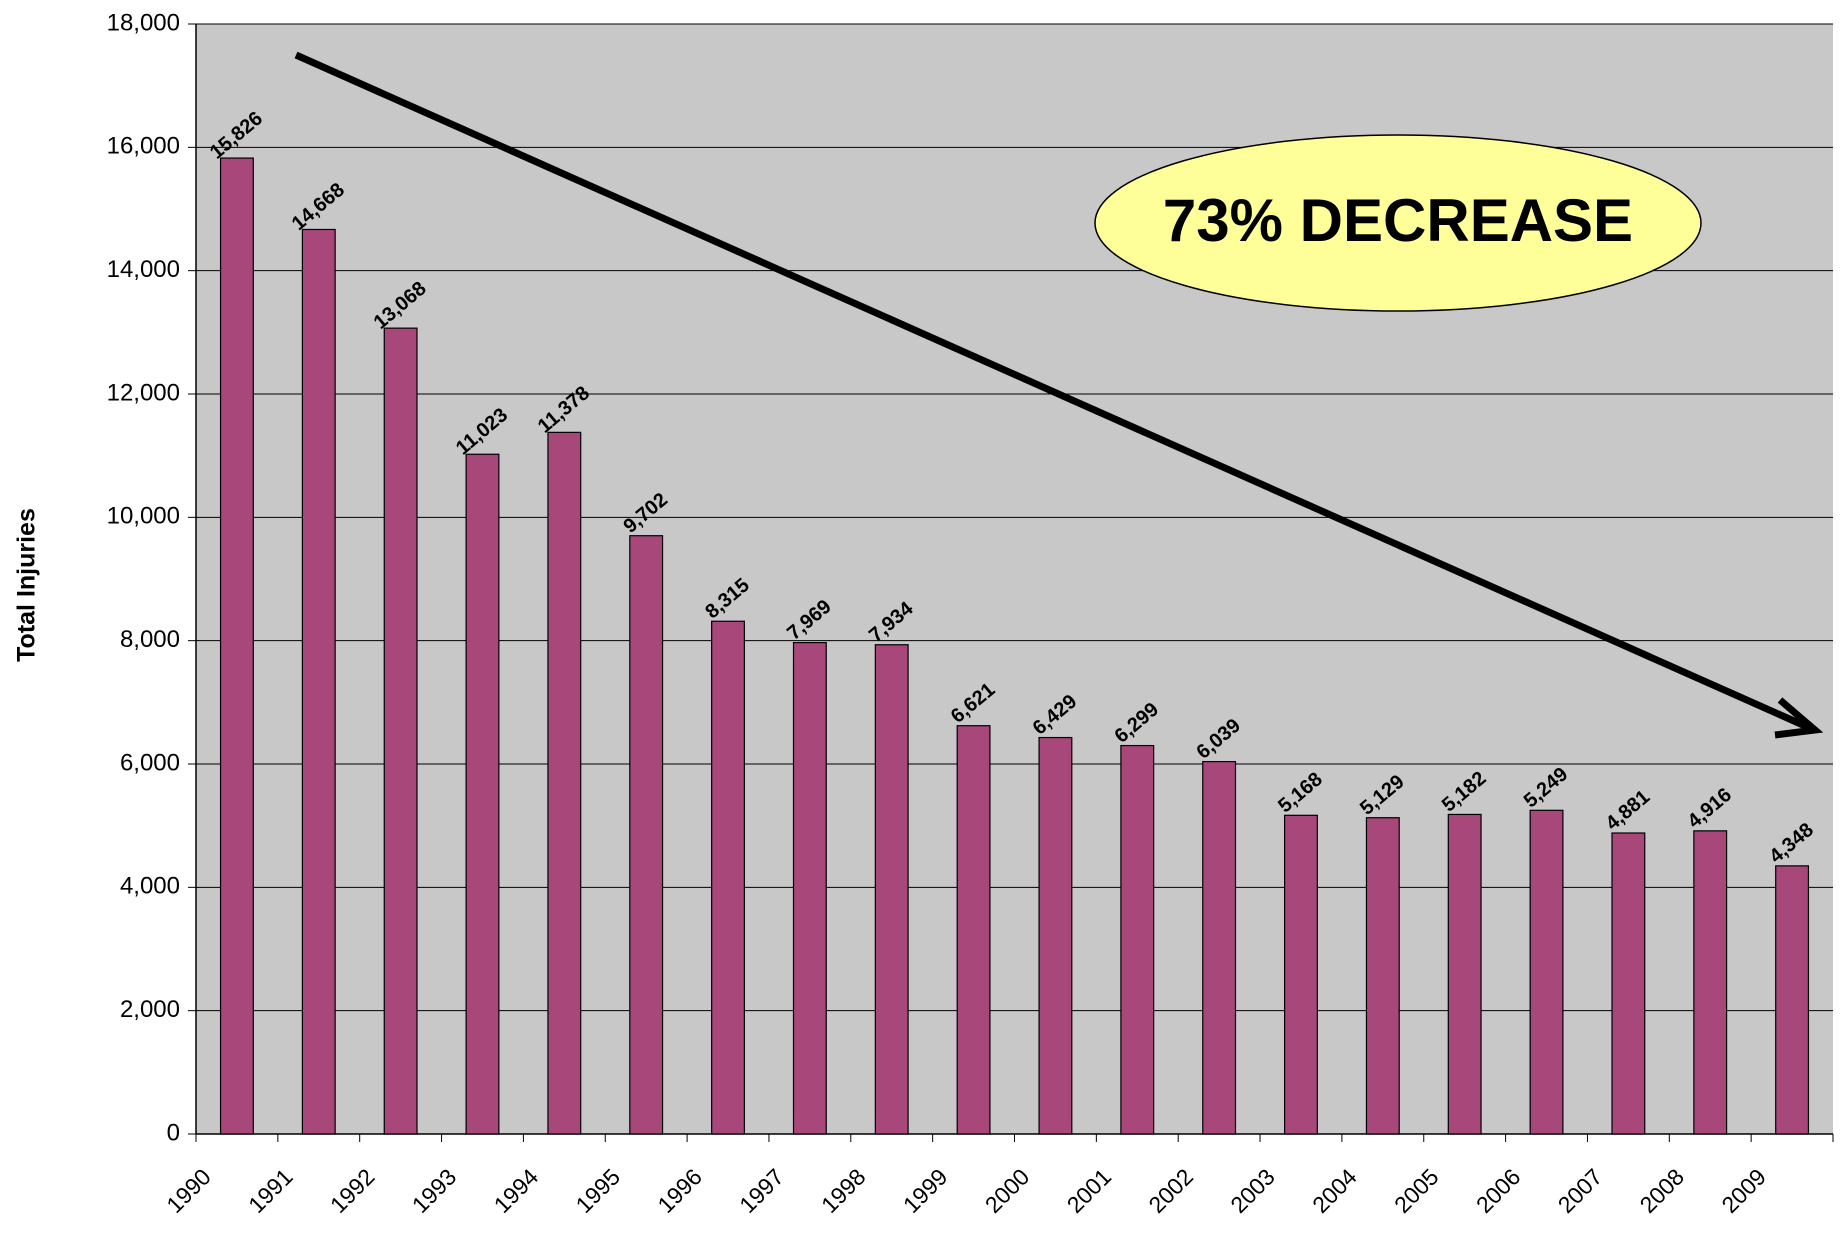  Describe the element at coordinates (1398, 220) in the screenshot. I see `annotation: 73% DECREASE` at that location.